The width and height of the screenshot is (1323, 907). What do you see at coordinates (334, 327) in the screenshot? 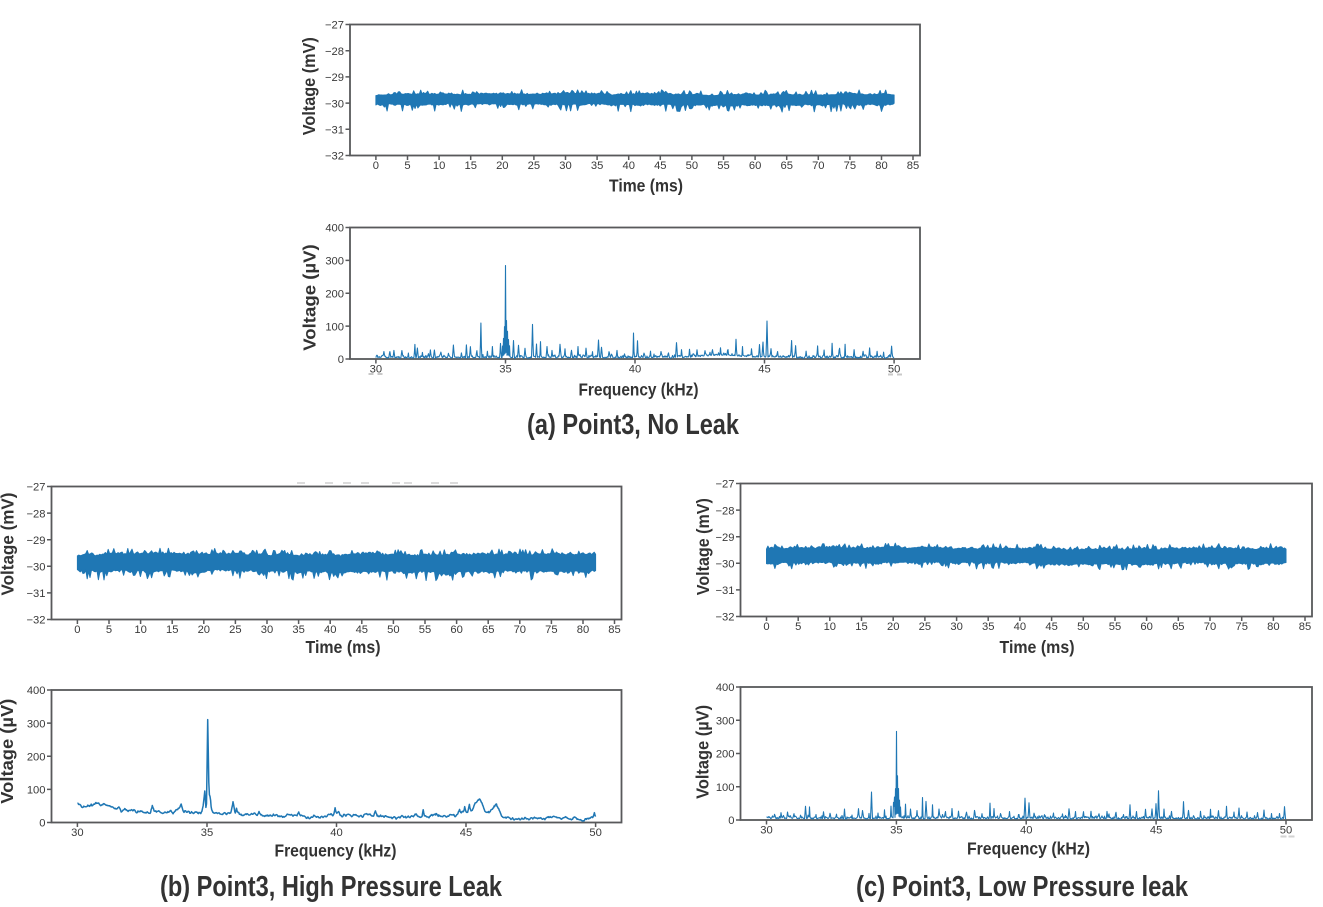
I see `svg-text: 100` at bounding box center [334, 327].